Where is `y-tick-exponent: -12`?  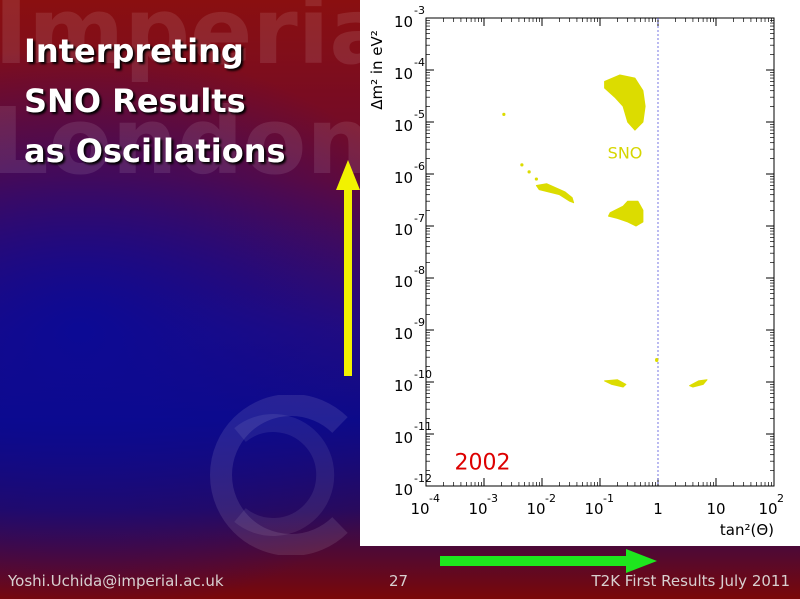
y-tick-exponent: -12 is located at coordinates (423, 478).